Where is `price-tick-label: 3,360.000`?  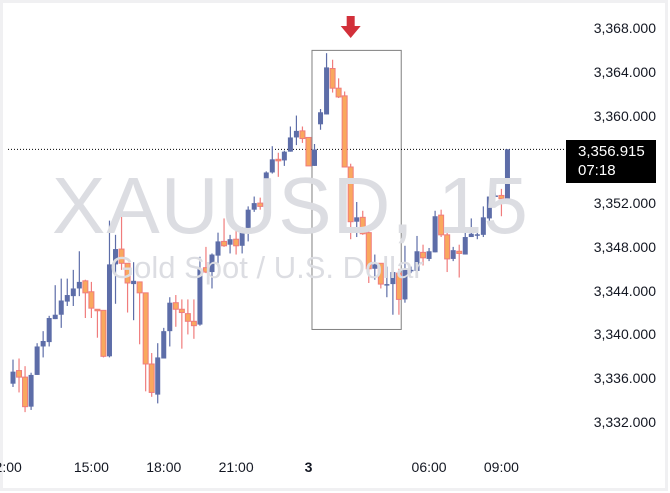 price-tick-label: 3,360.000 is located at coordinates (624, 115).